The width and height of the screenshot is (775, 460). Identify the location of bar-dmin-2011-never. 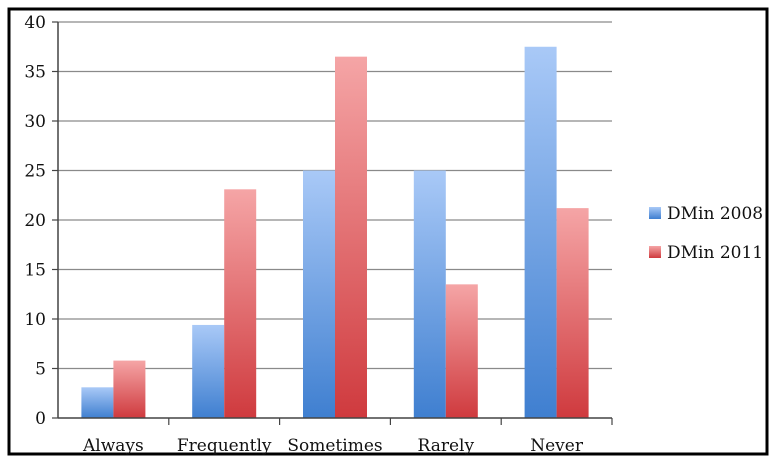
(572, 313).